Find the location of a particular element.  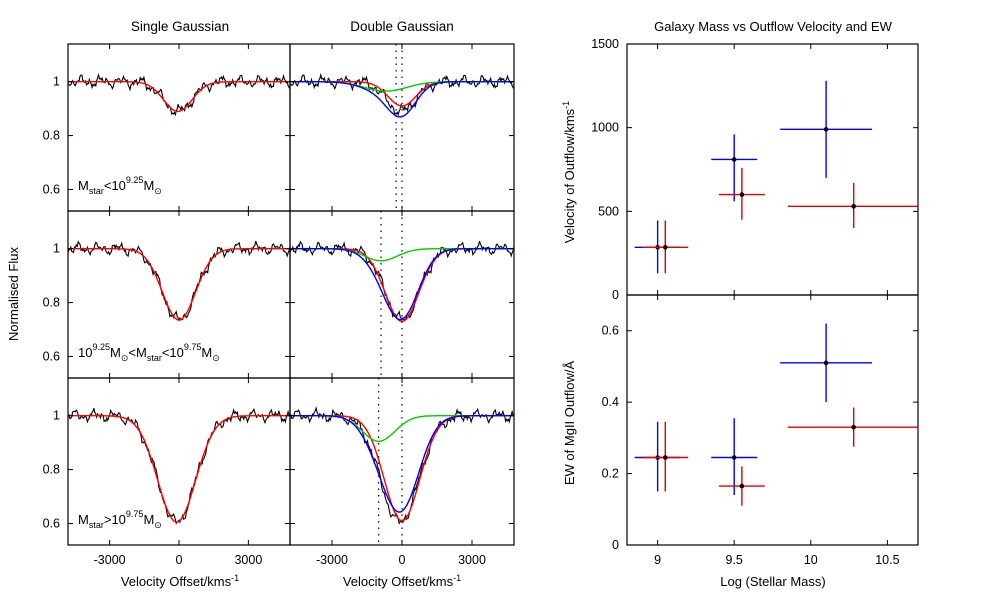

row-label-high-mass-prefix: M is located at coordinates (83, 519).